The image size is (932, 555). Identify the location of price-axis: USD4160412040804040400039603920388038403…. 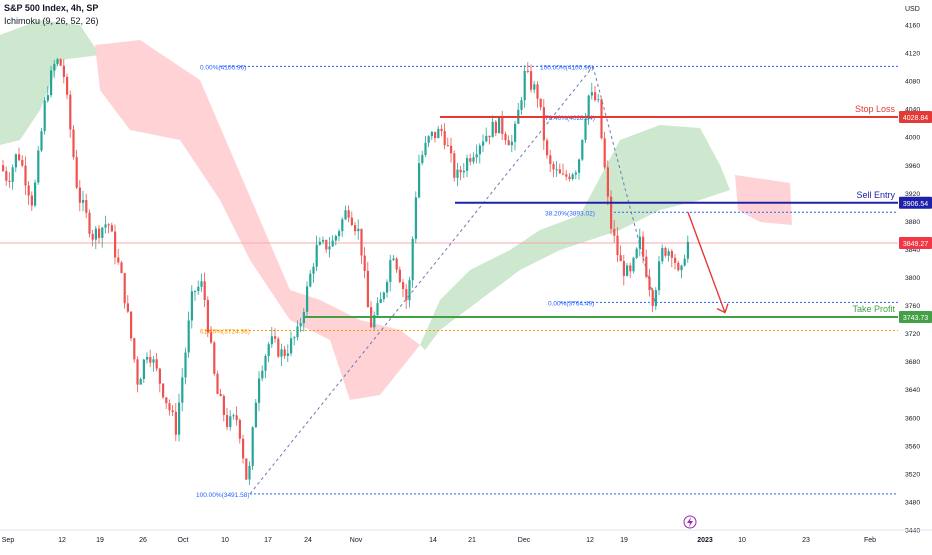
(915, 270).